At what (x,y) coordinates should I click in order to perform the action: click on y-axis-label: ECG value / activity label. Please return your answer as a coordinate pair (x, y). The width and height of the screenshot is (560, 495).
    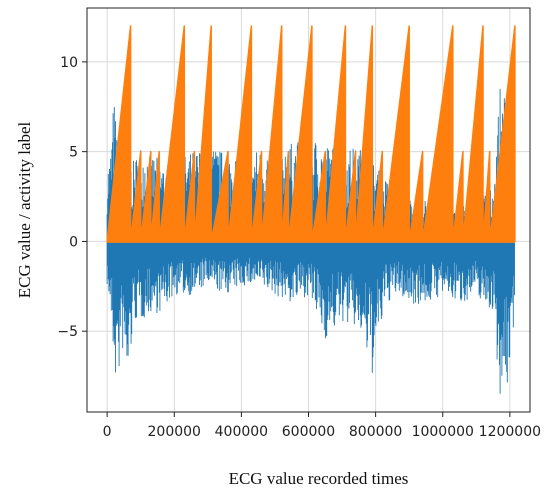
    Looking at the image, I should click on (24, 209).